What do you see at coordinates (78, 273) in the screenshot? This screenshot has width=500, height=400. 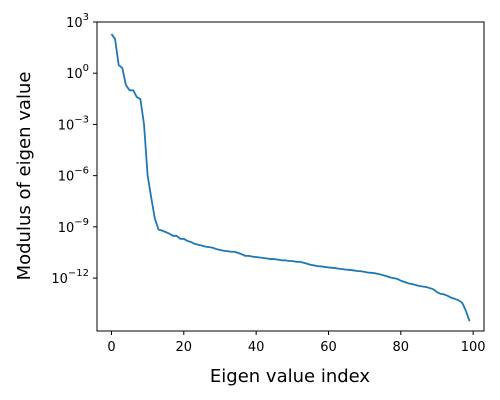 I see `y-tick-exponent: −12` at bounding box center [78, 273].